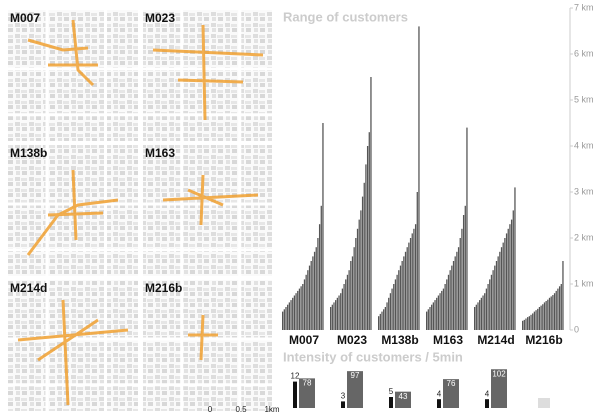 This screenshot has width=600, height=416. I want to click on intensity-title: Intensity of customers / 5min, so click(373, 356).